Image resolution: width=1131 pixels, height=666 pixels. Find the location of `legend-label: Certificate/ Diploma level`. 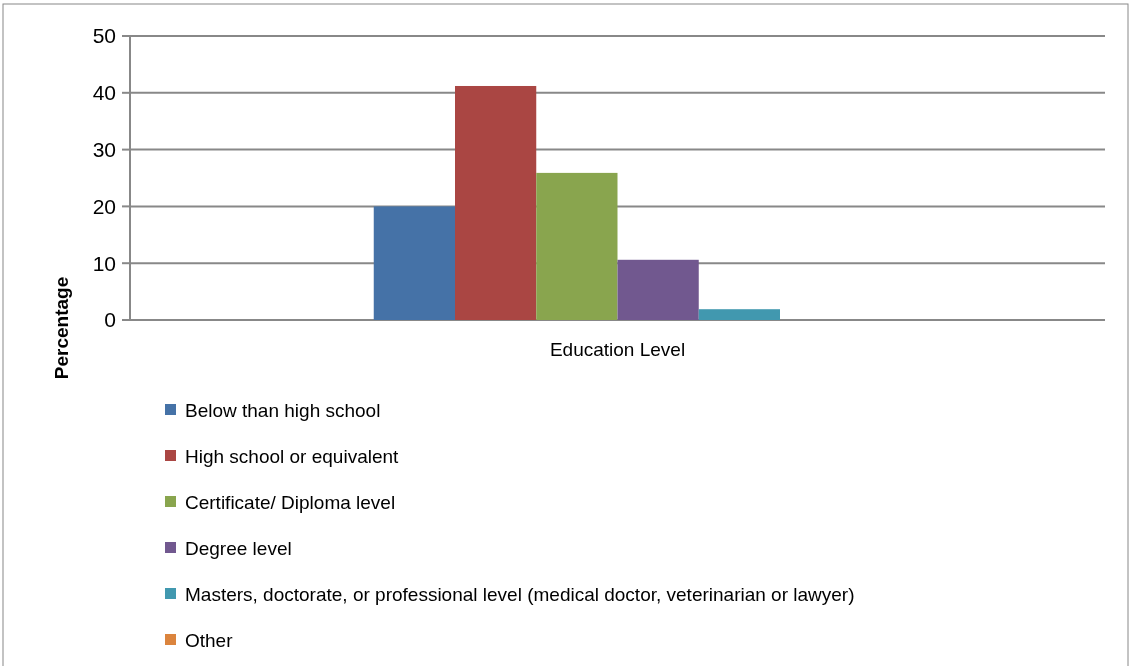

legend-label: Certificate/ Diploma level is located at coordinates (290, 502).